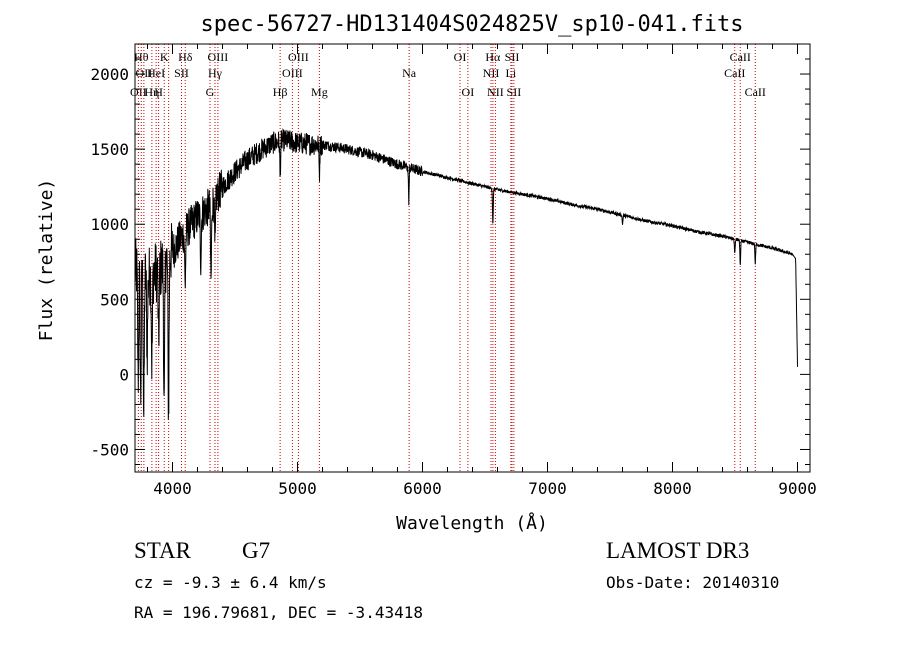 This screenshot has height=649, width=900. Describe the element at coordinates (151, 92) in the screenshot. I see `line-marker-label: Hη` at that location.